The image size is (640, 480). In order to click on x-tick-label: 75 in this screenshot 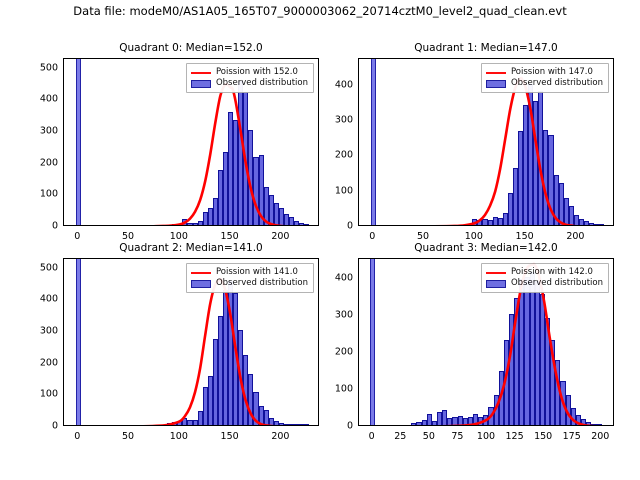, I will do `click(457, 436)`.